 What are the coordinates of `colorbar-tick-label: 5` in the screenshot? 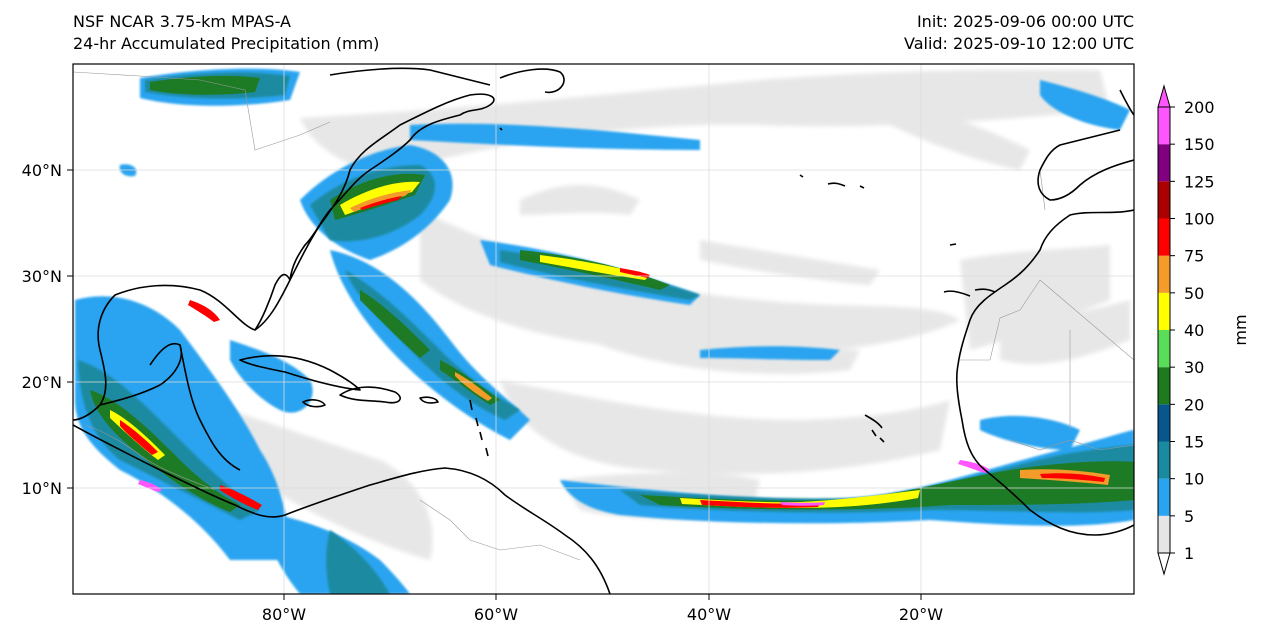 It's located at (1189, 516).